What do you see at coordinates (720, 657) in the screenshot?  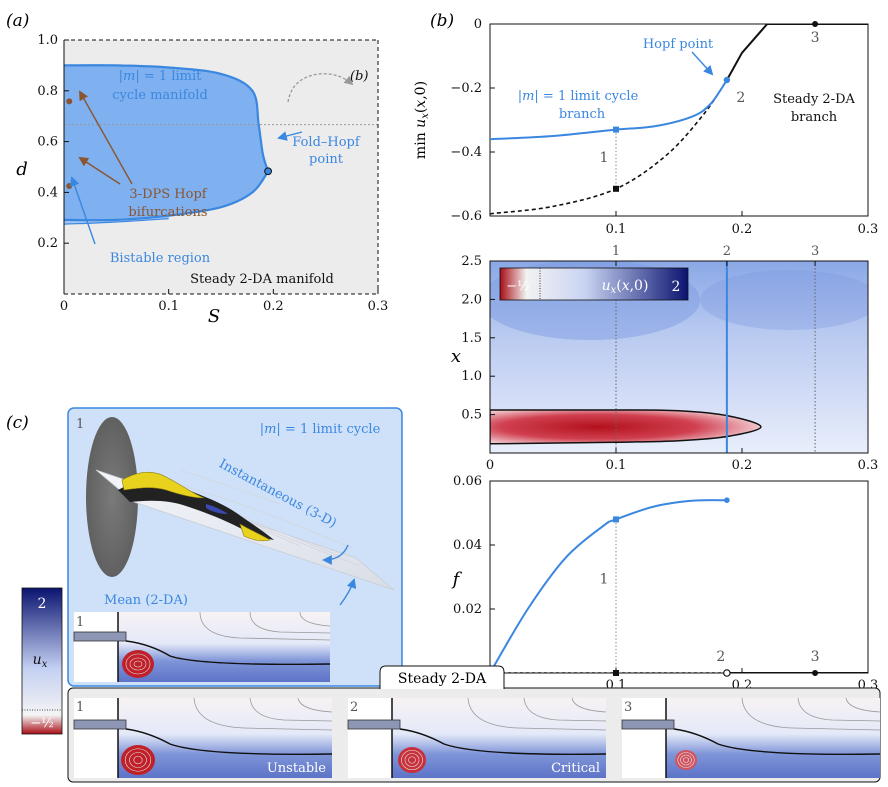 I see `freq-marker-label-2: 2` at bounding box center [720, 657].